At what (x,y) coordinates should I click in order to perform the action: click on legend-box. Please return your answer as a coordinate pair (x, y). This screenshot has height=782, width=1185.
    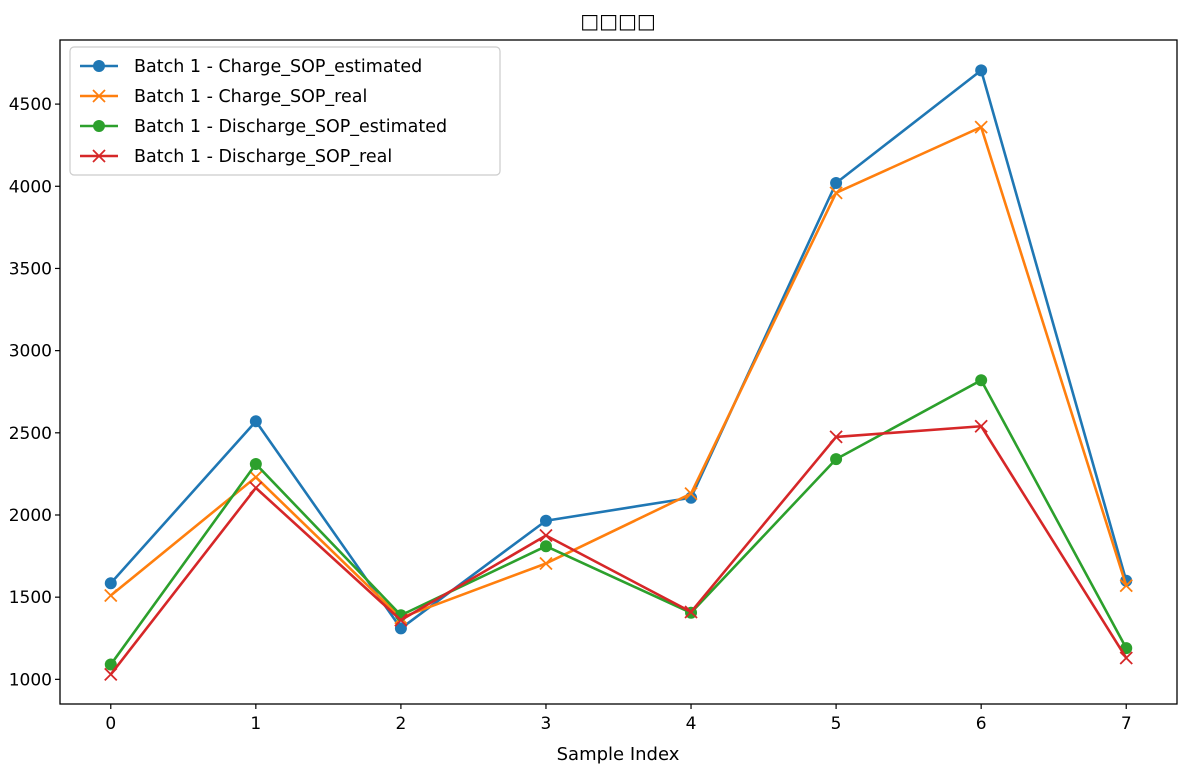
    Looking at the image, I should click on (285, 111).